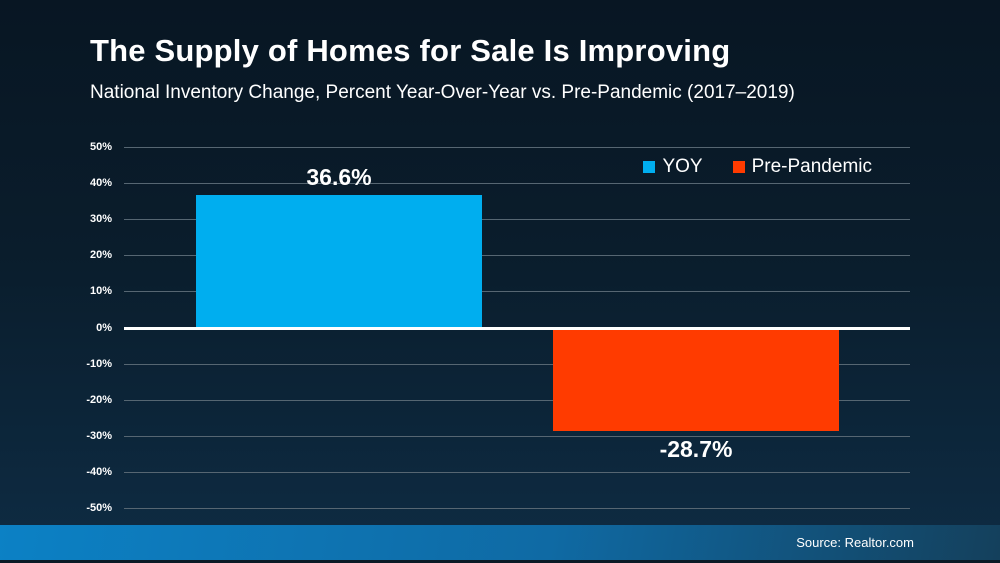 This screenshot has height=563, width=1000. Describe the element at coordinates (100, 291) in the screenshot. I see `y-tick-label: 10%` at that location.